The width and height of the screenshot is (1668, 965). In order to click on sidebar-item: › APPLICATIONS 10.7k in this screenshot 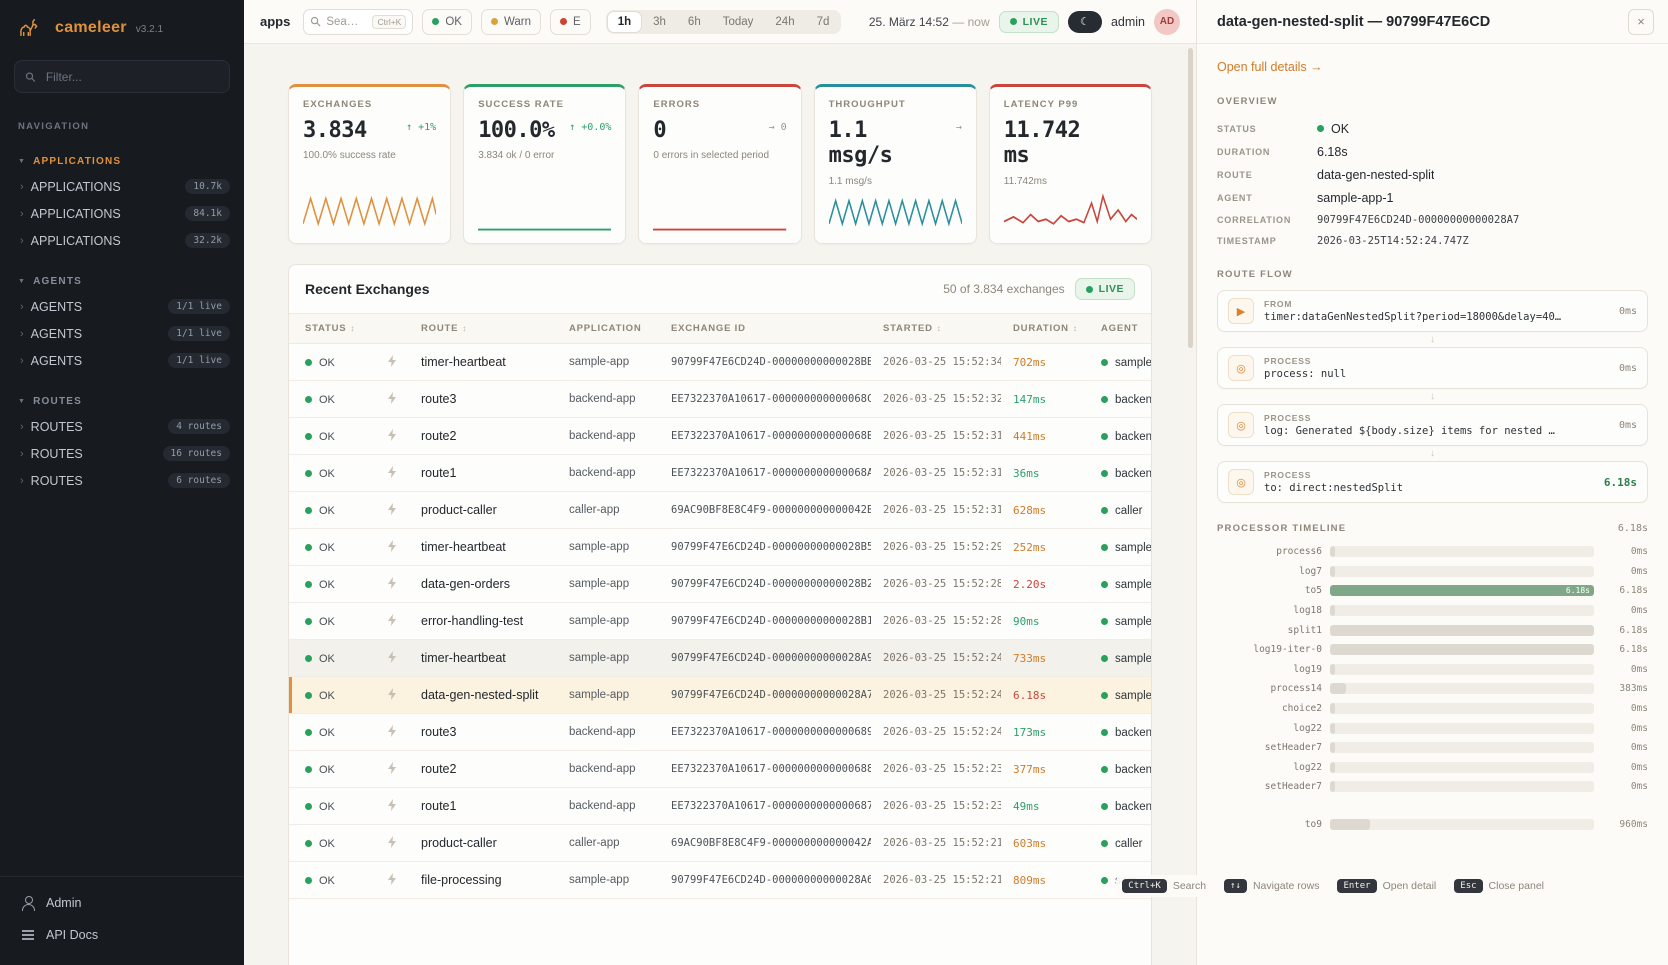, I will do `click(122, 186)`.